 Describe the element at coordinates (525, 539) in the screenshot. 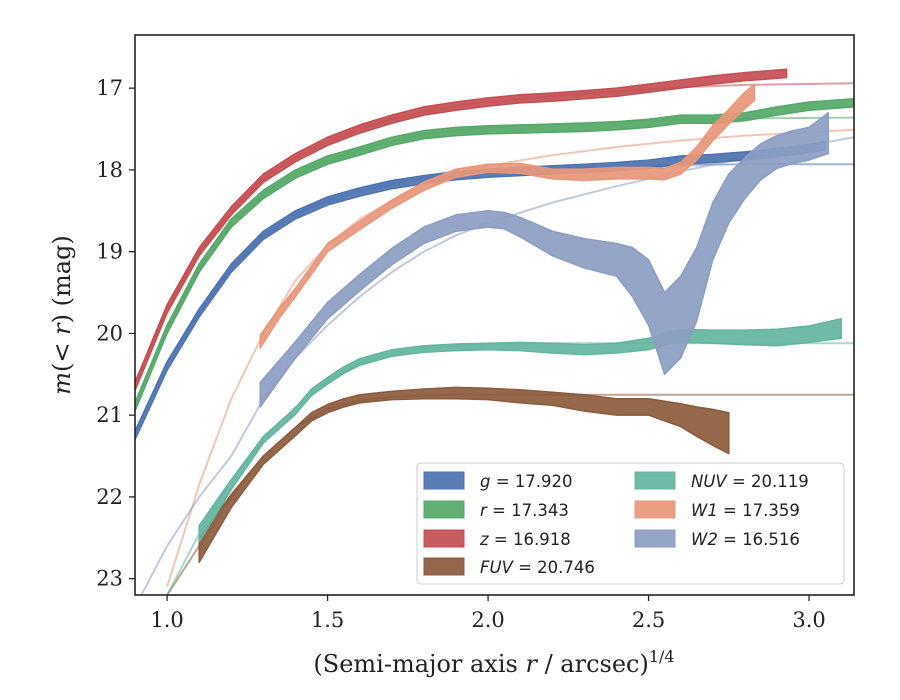

I see `legend-label-z: z = 16.918` at that location.